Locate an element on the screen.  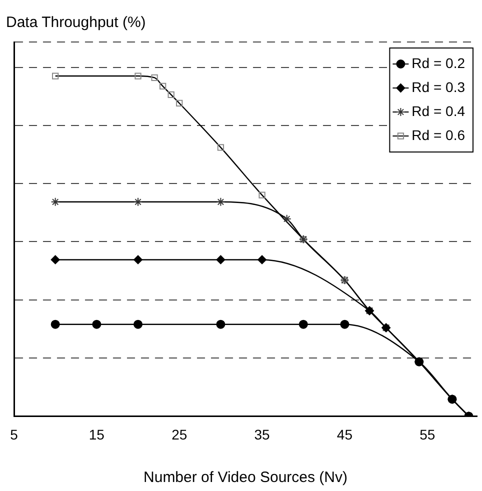
legend-label: Rd = 0.6 is located at coordinates (439, 134).